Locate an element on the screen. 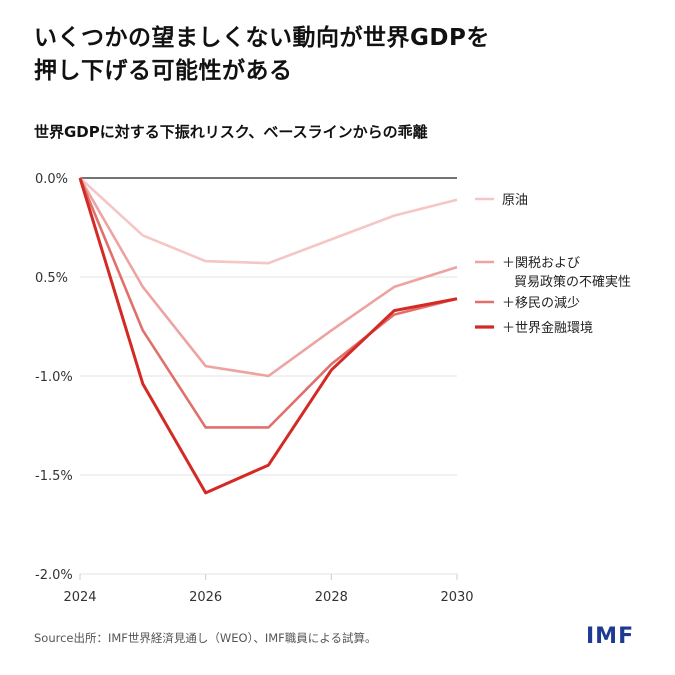 The image size is (675, 675). y-tick-label: -2.0% is located at coordinates (54, 575).